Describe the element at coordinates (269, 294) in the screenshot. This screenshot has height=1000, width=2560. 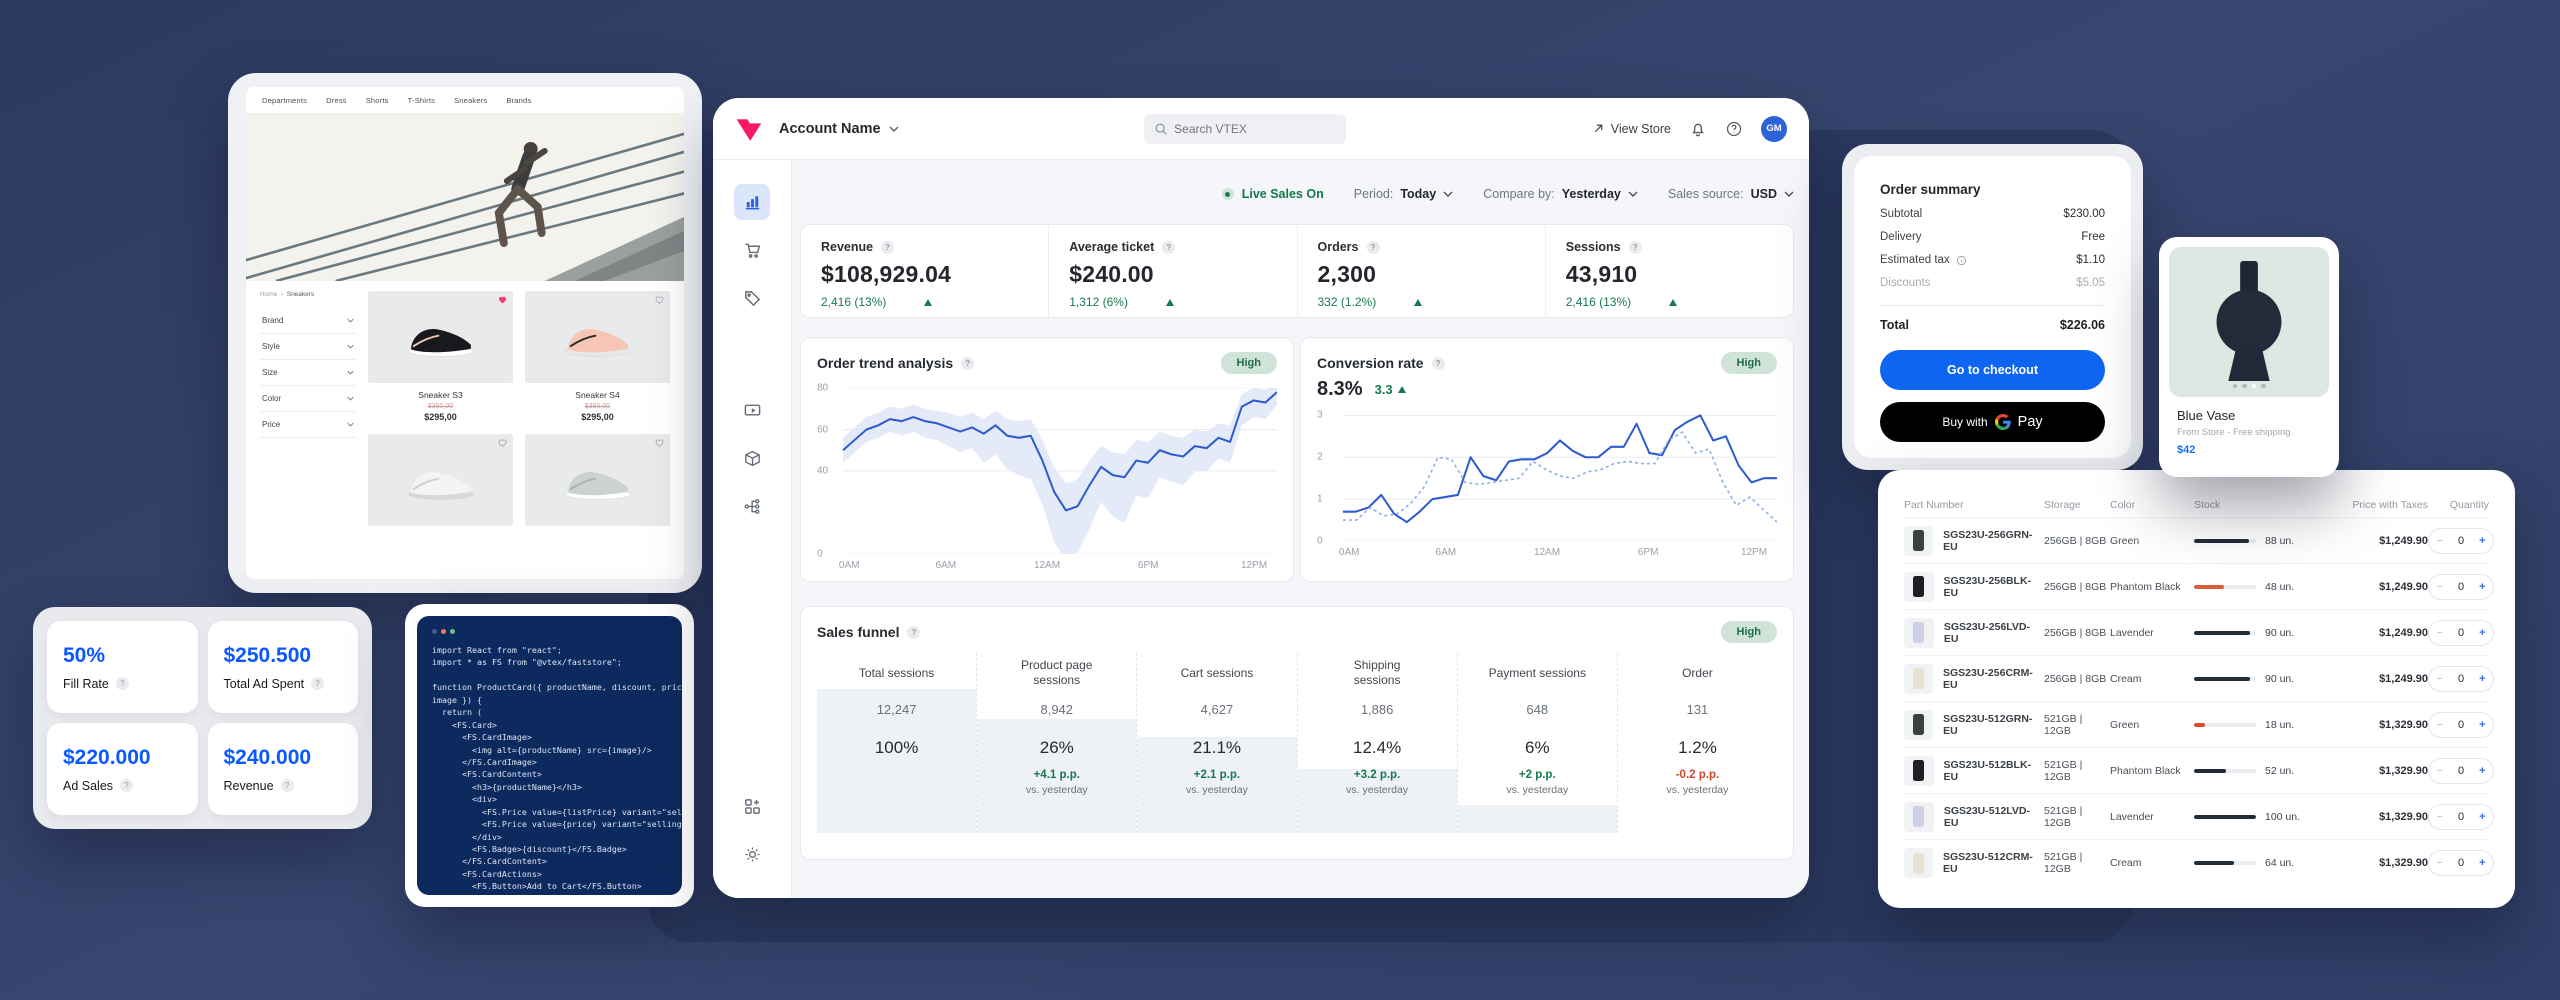
I see `breadcrumb-home: Home` at that location.